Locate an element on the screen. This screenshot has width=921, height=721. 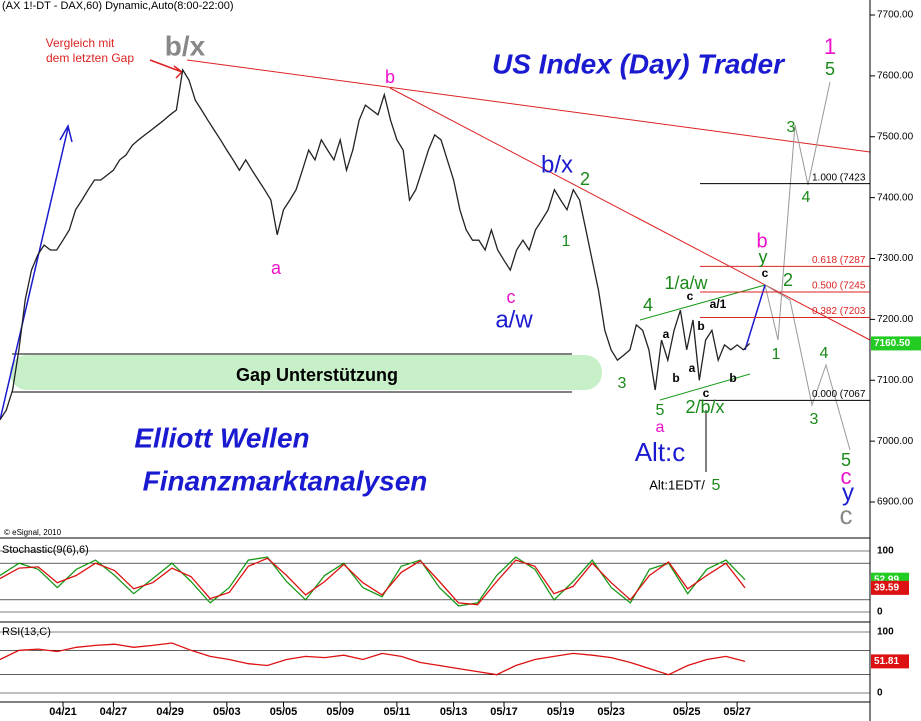
annotation: 1/a/w is located at coordinates (686, 283).